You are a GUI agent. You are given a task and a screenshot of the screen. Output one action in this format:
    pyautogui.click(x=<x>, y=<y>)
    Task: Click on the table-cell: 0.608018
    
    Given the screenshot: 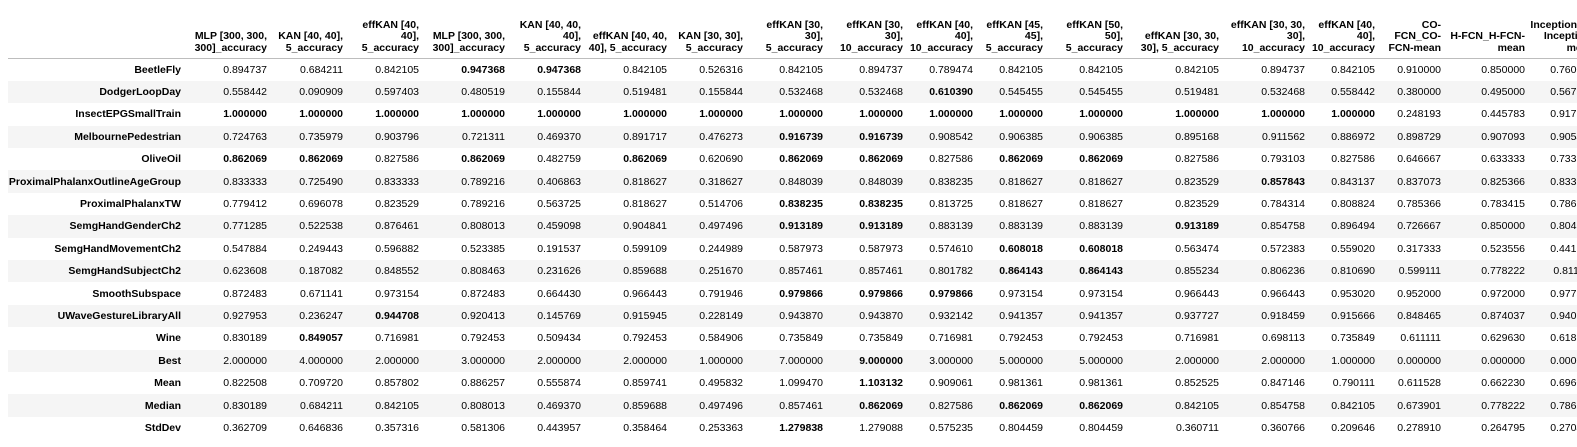 What is the action you would take?
    pyautogui.click(x=1101, y=248)
    